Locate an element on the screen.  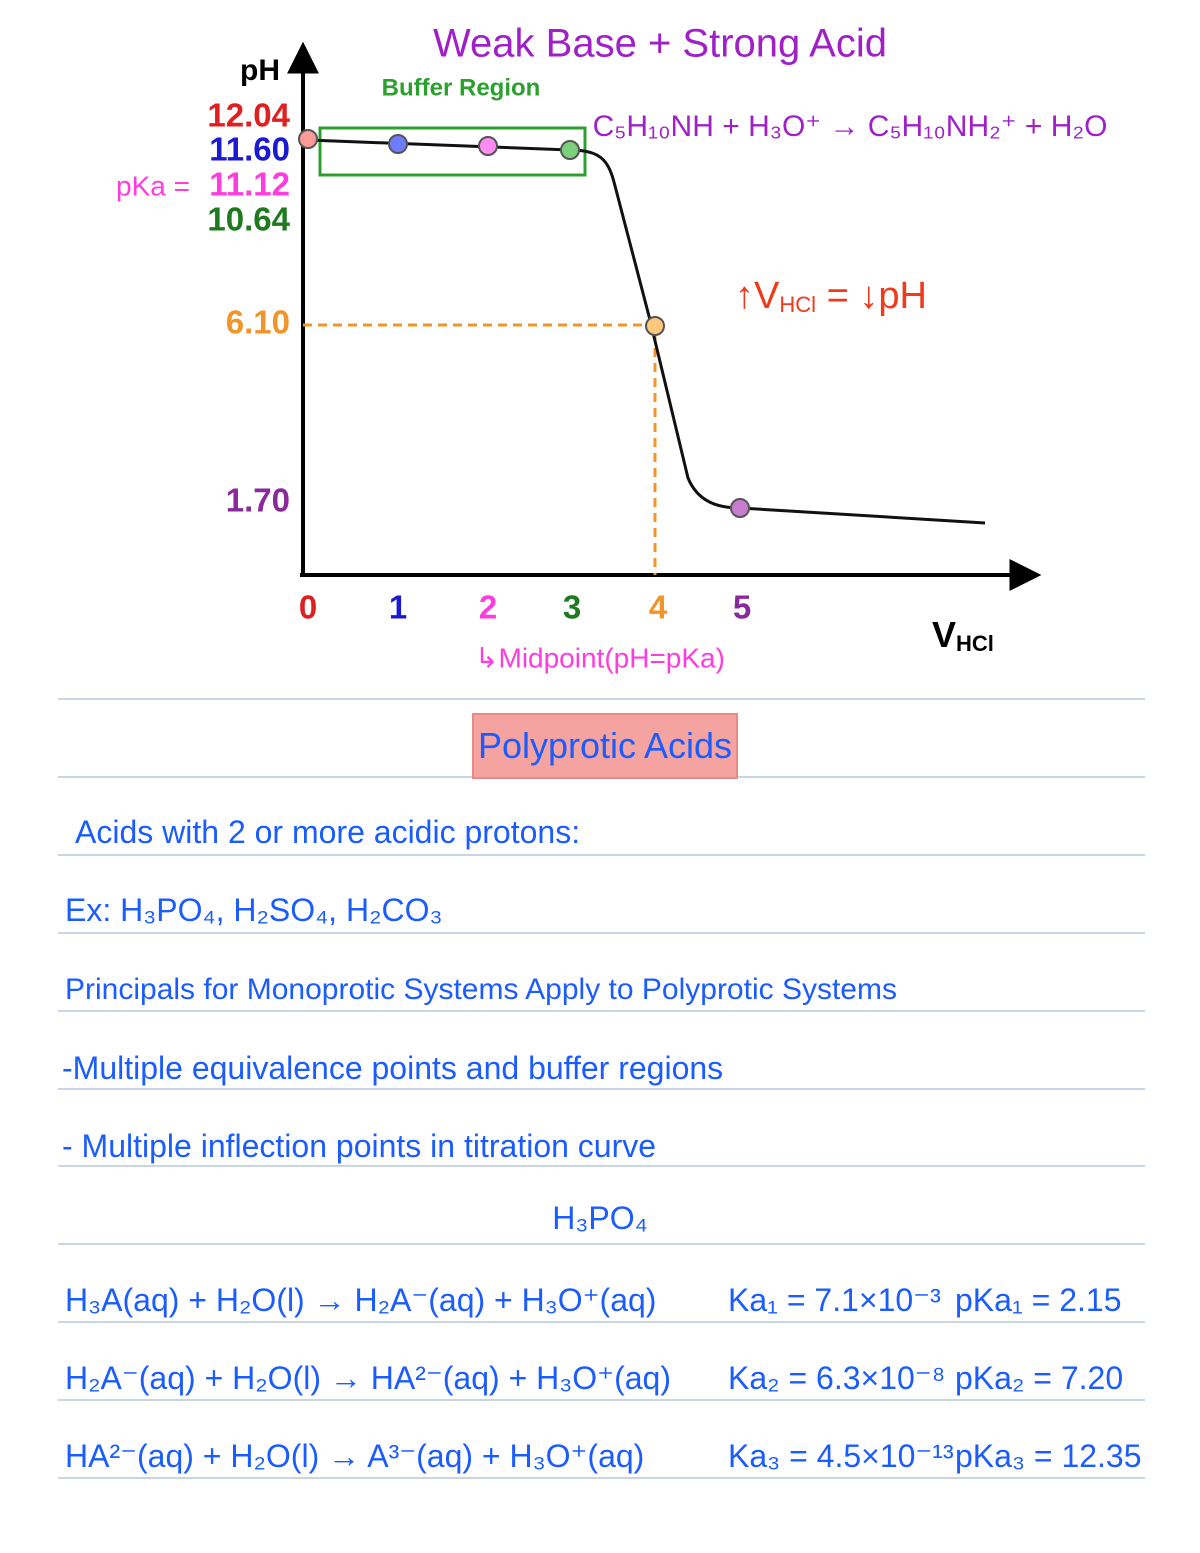
slope-note-post: = ↓pH is located at coordinates (871, 296).